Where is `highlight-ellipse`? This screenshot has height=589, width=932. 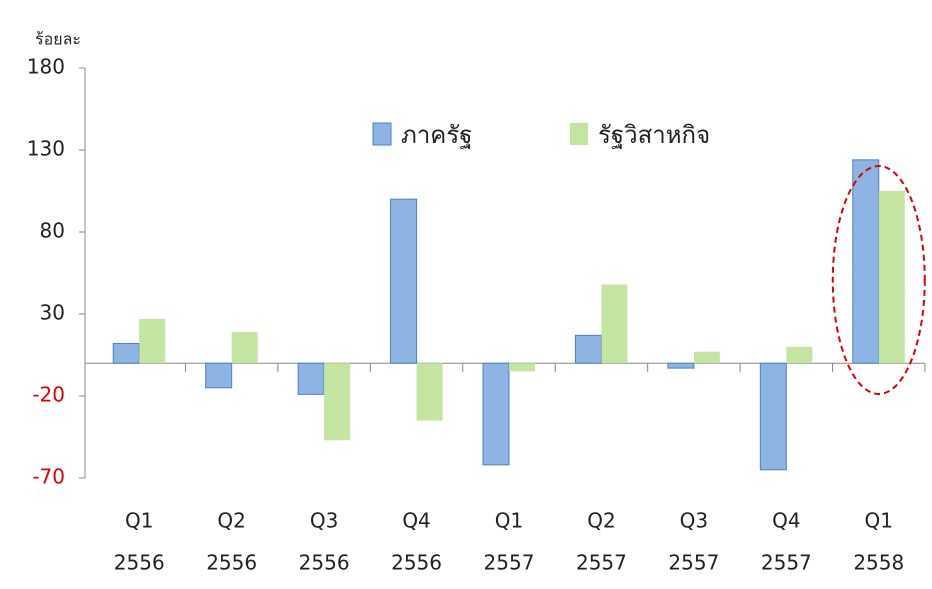 highlight-ellipse is located at coordinates (878, 280).